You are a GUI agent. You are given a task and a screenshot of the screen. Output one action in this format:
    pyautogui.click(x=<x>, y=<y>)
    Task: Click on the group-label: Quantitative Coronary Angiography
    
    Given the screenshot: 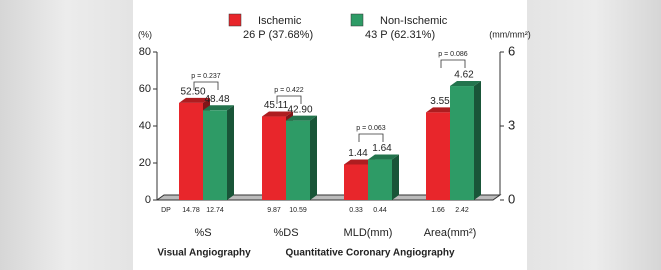 What is the action you would take?
    pyautogui.click(x=370, y=253)
    